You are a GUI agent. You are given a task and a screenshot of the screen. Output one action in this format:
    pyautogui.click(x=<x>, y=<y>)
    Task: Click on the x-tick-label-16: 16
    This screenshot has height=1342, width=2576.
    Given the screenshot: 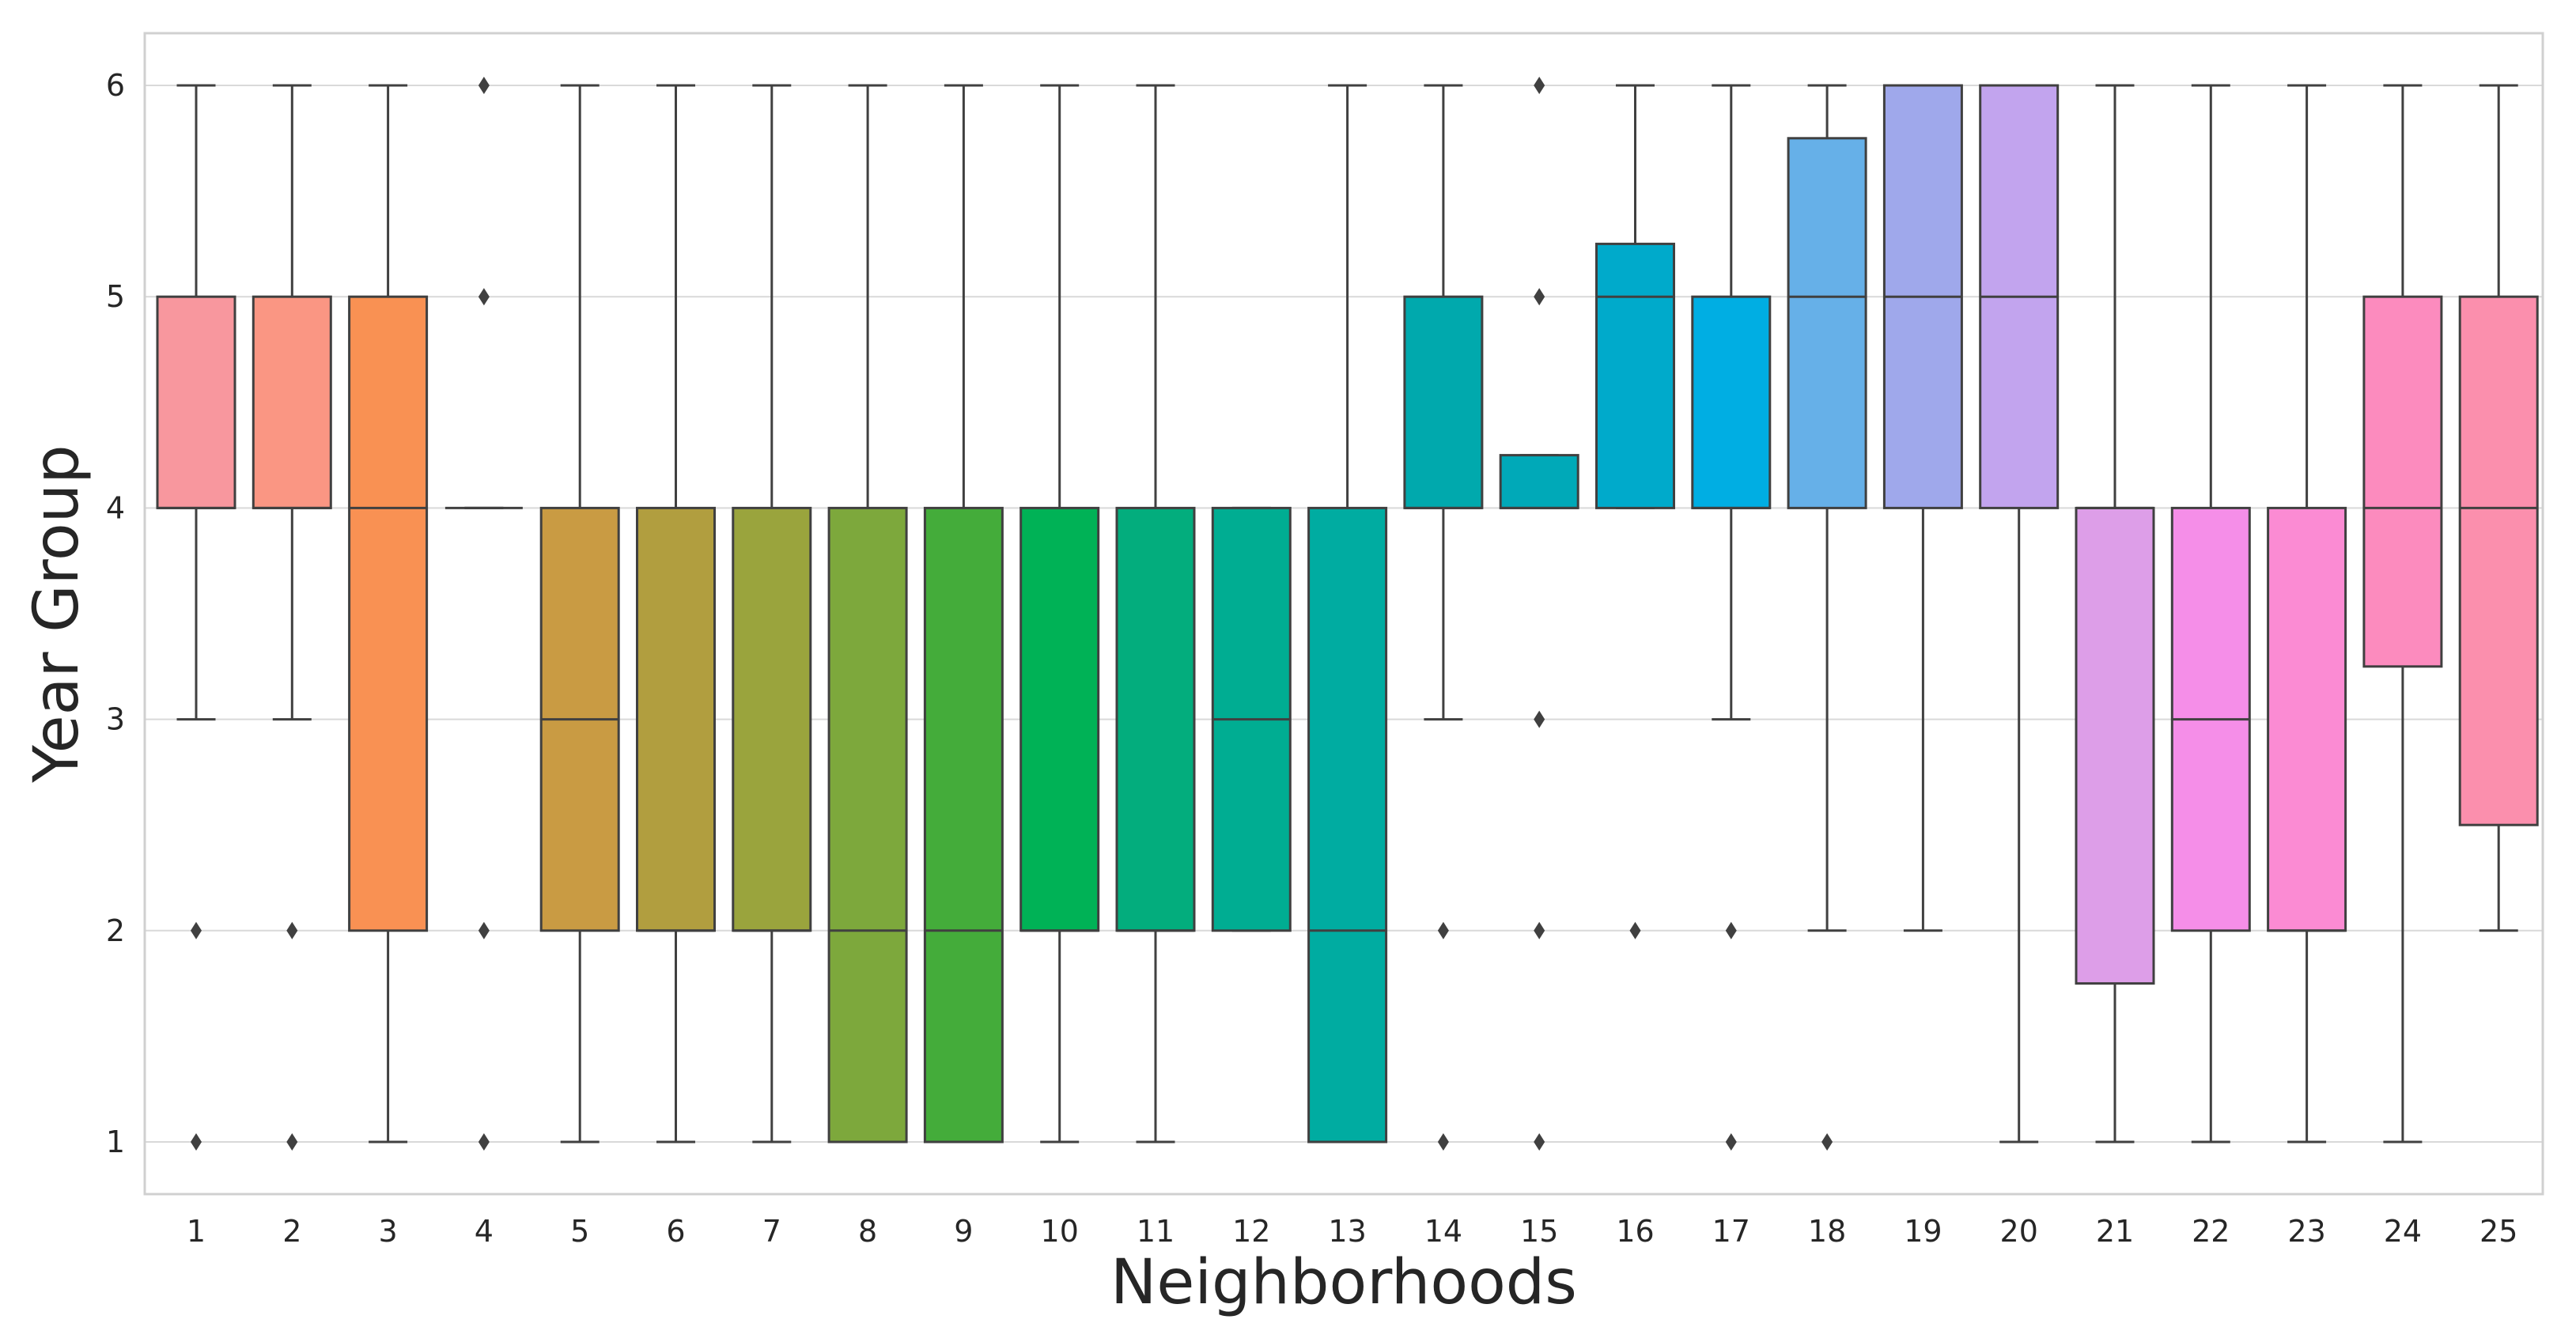 What is the action you would take?
    pyautogui.click(x=1635, y=1231)
    